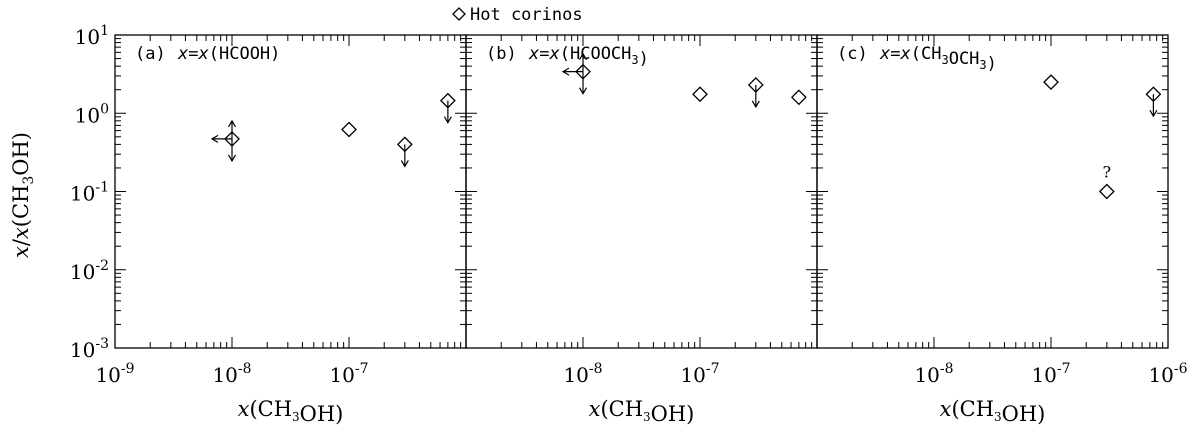 This screenshot has width=1199, height=427. I want to click on y-tick-label: 10⁰, so click(92, 114).